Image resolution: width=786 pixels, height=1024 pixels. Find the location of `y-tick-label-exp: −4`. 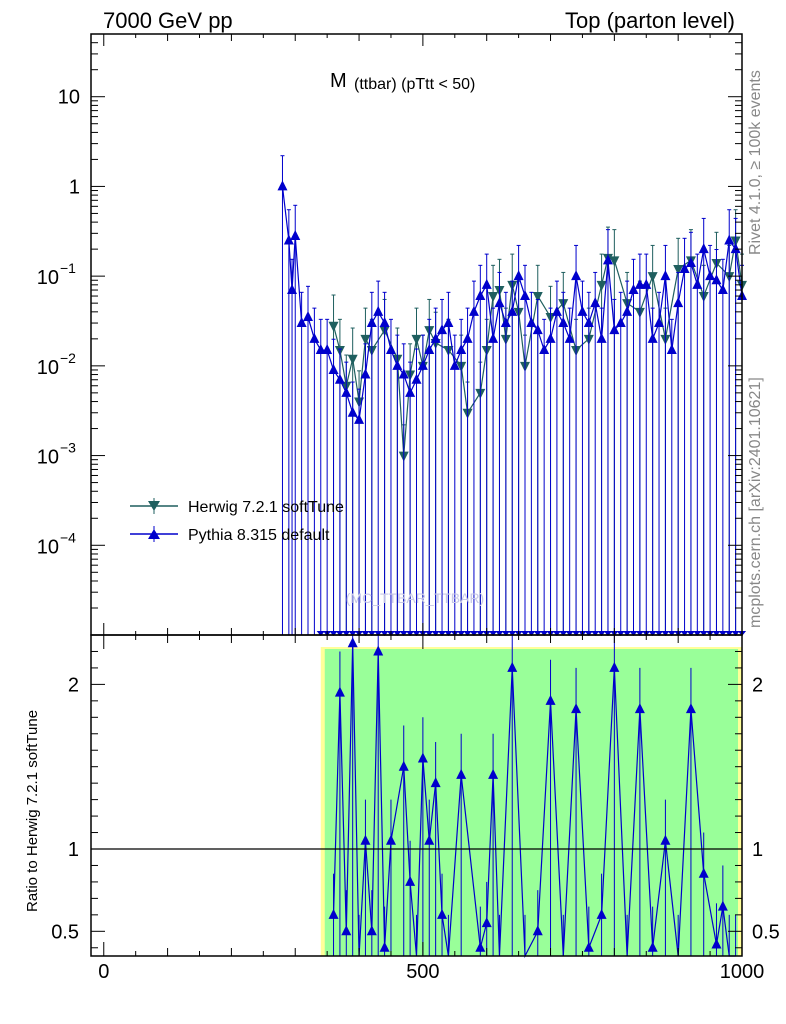

y-tick-label-exp: −4 is located at coordinates (68, 537).